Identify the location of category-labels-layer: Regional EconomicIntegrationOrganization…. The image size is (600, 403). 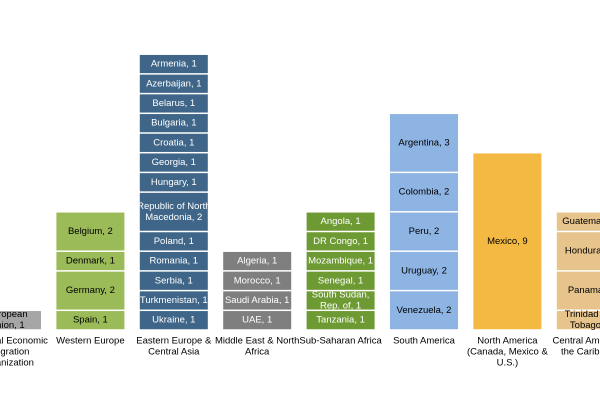
(300, 352).